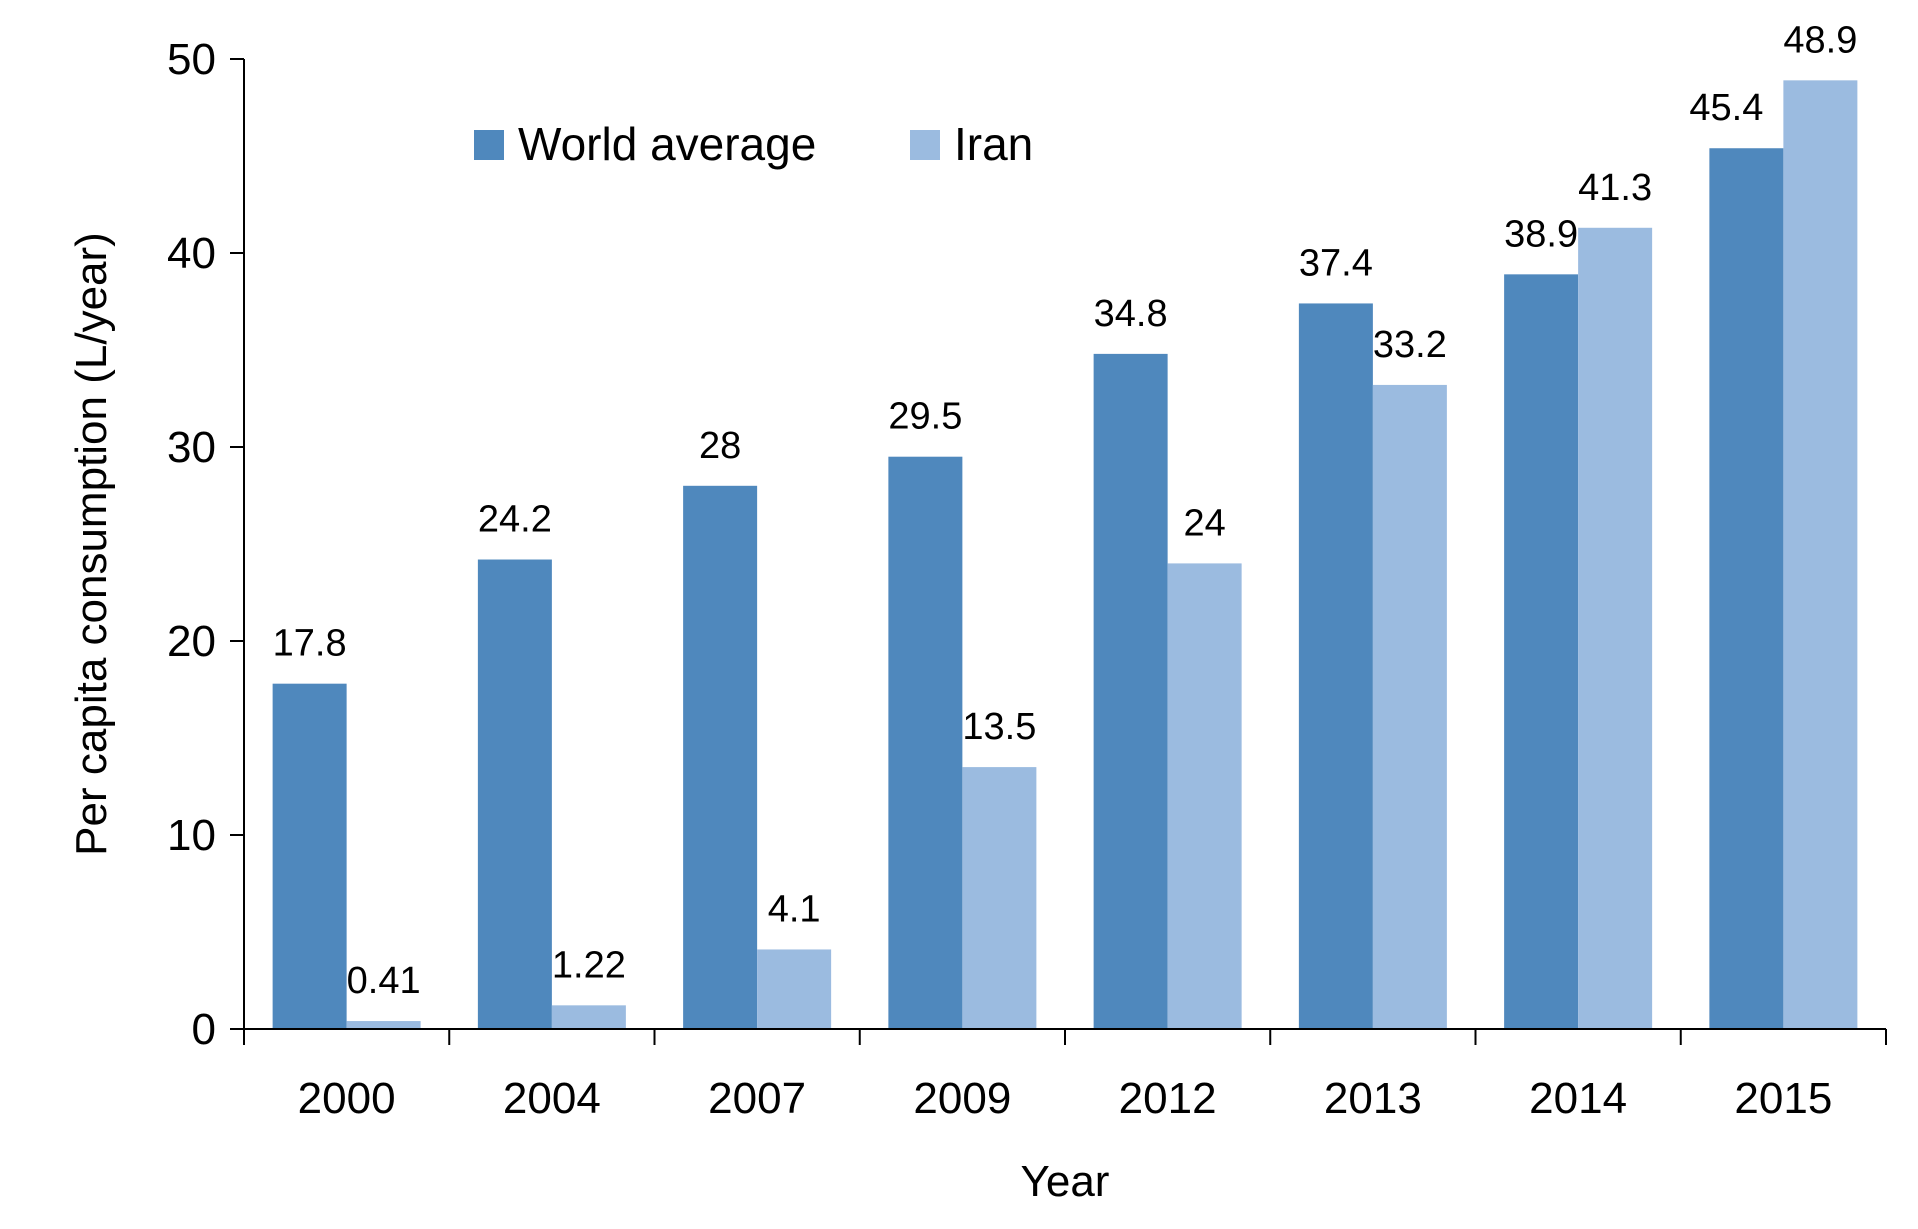 This screenshot has height=1229, width=1918. What do you see at coordinates (552, 1098) in the screenshot?
I see `x-category-label: 2004` at bounding box center [552, 1098].